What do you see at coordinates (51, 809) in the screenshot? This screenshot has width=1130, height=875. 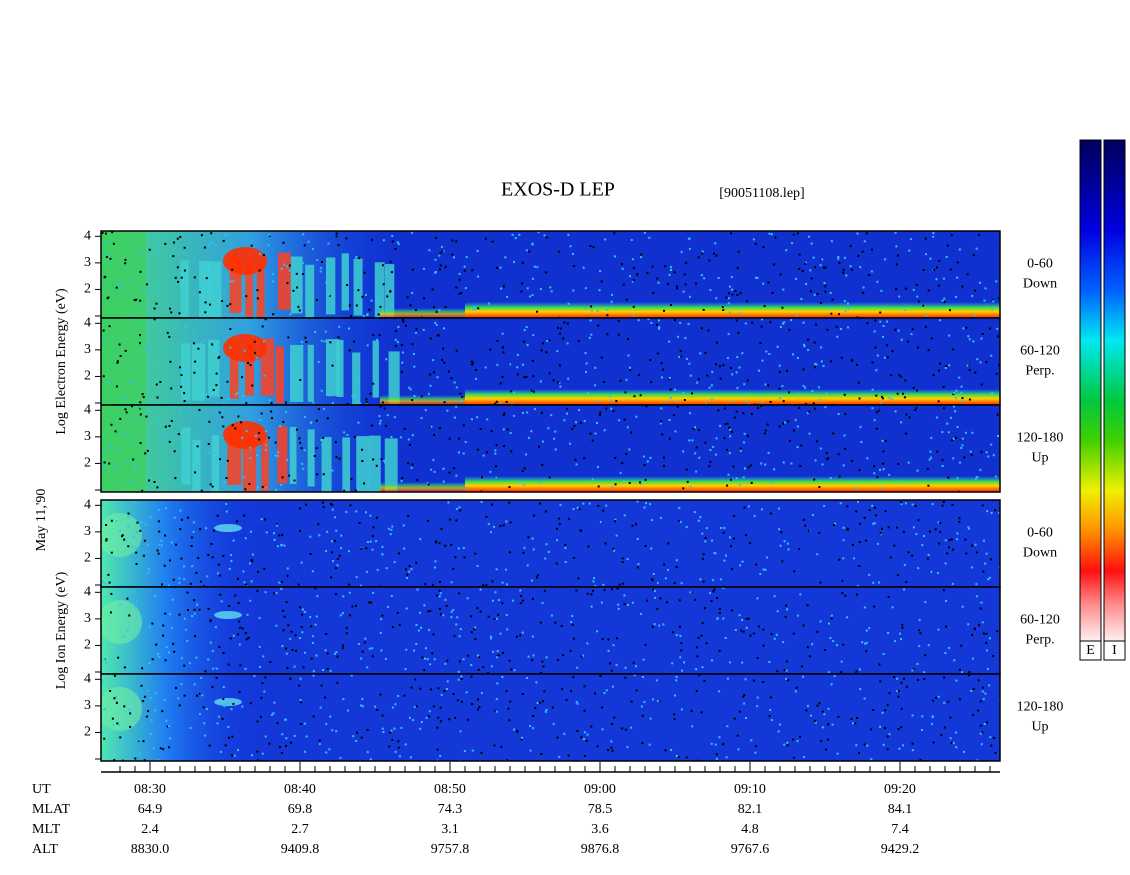 I see `row-name: MLAT` at bounding box center [51, 809].